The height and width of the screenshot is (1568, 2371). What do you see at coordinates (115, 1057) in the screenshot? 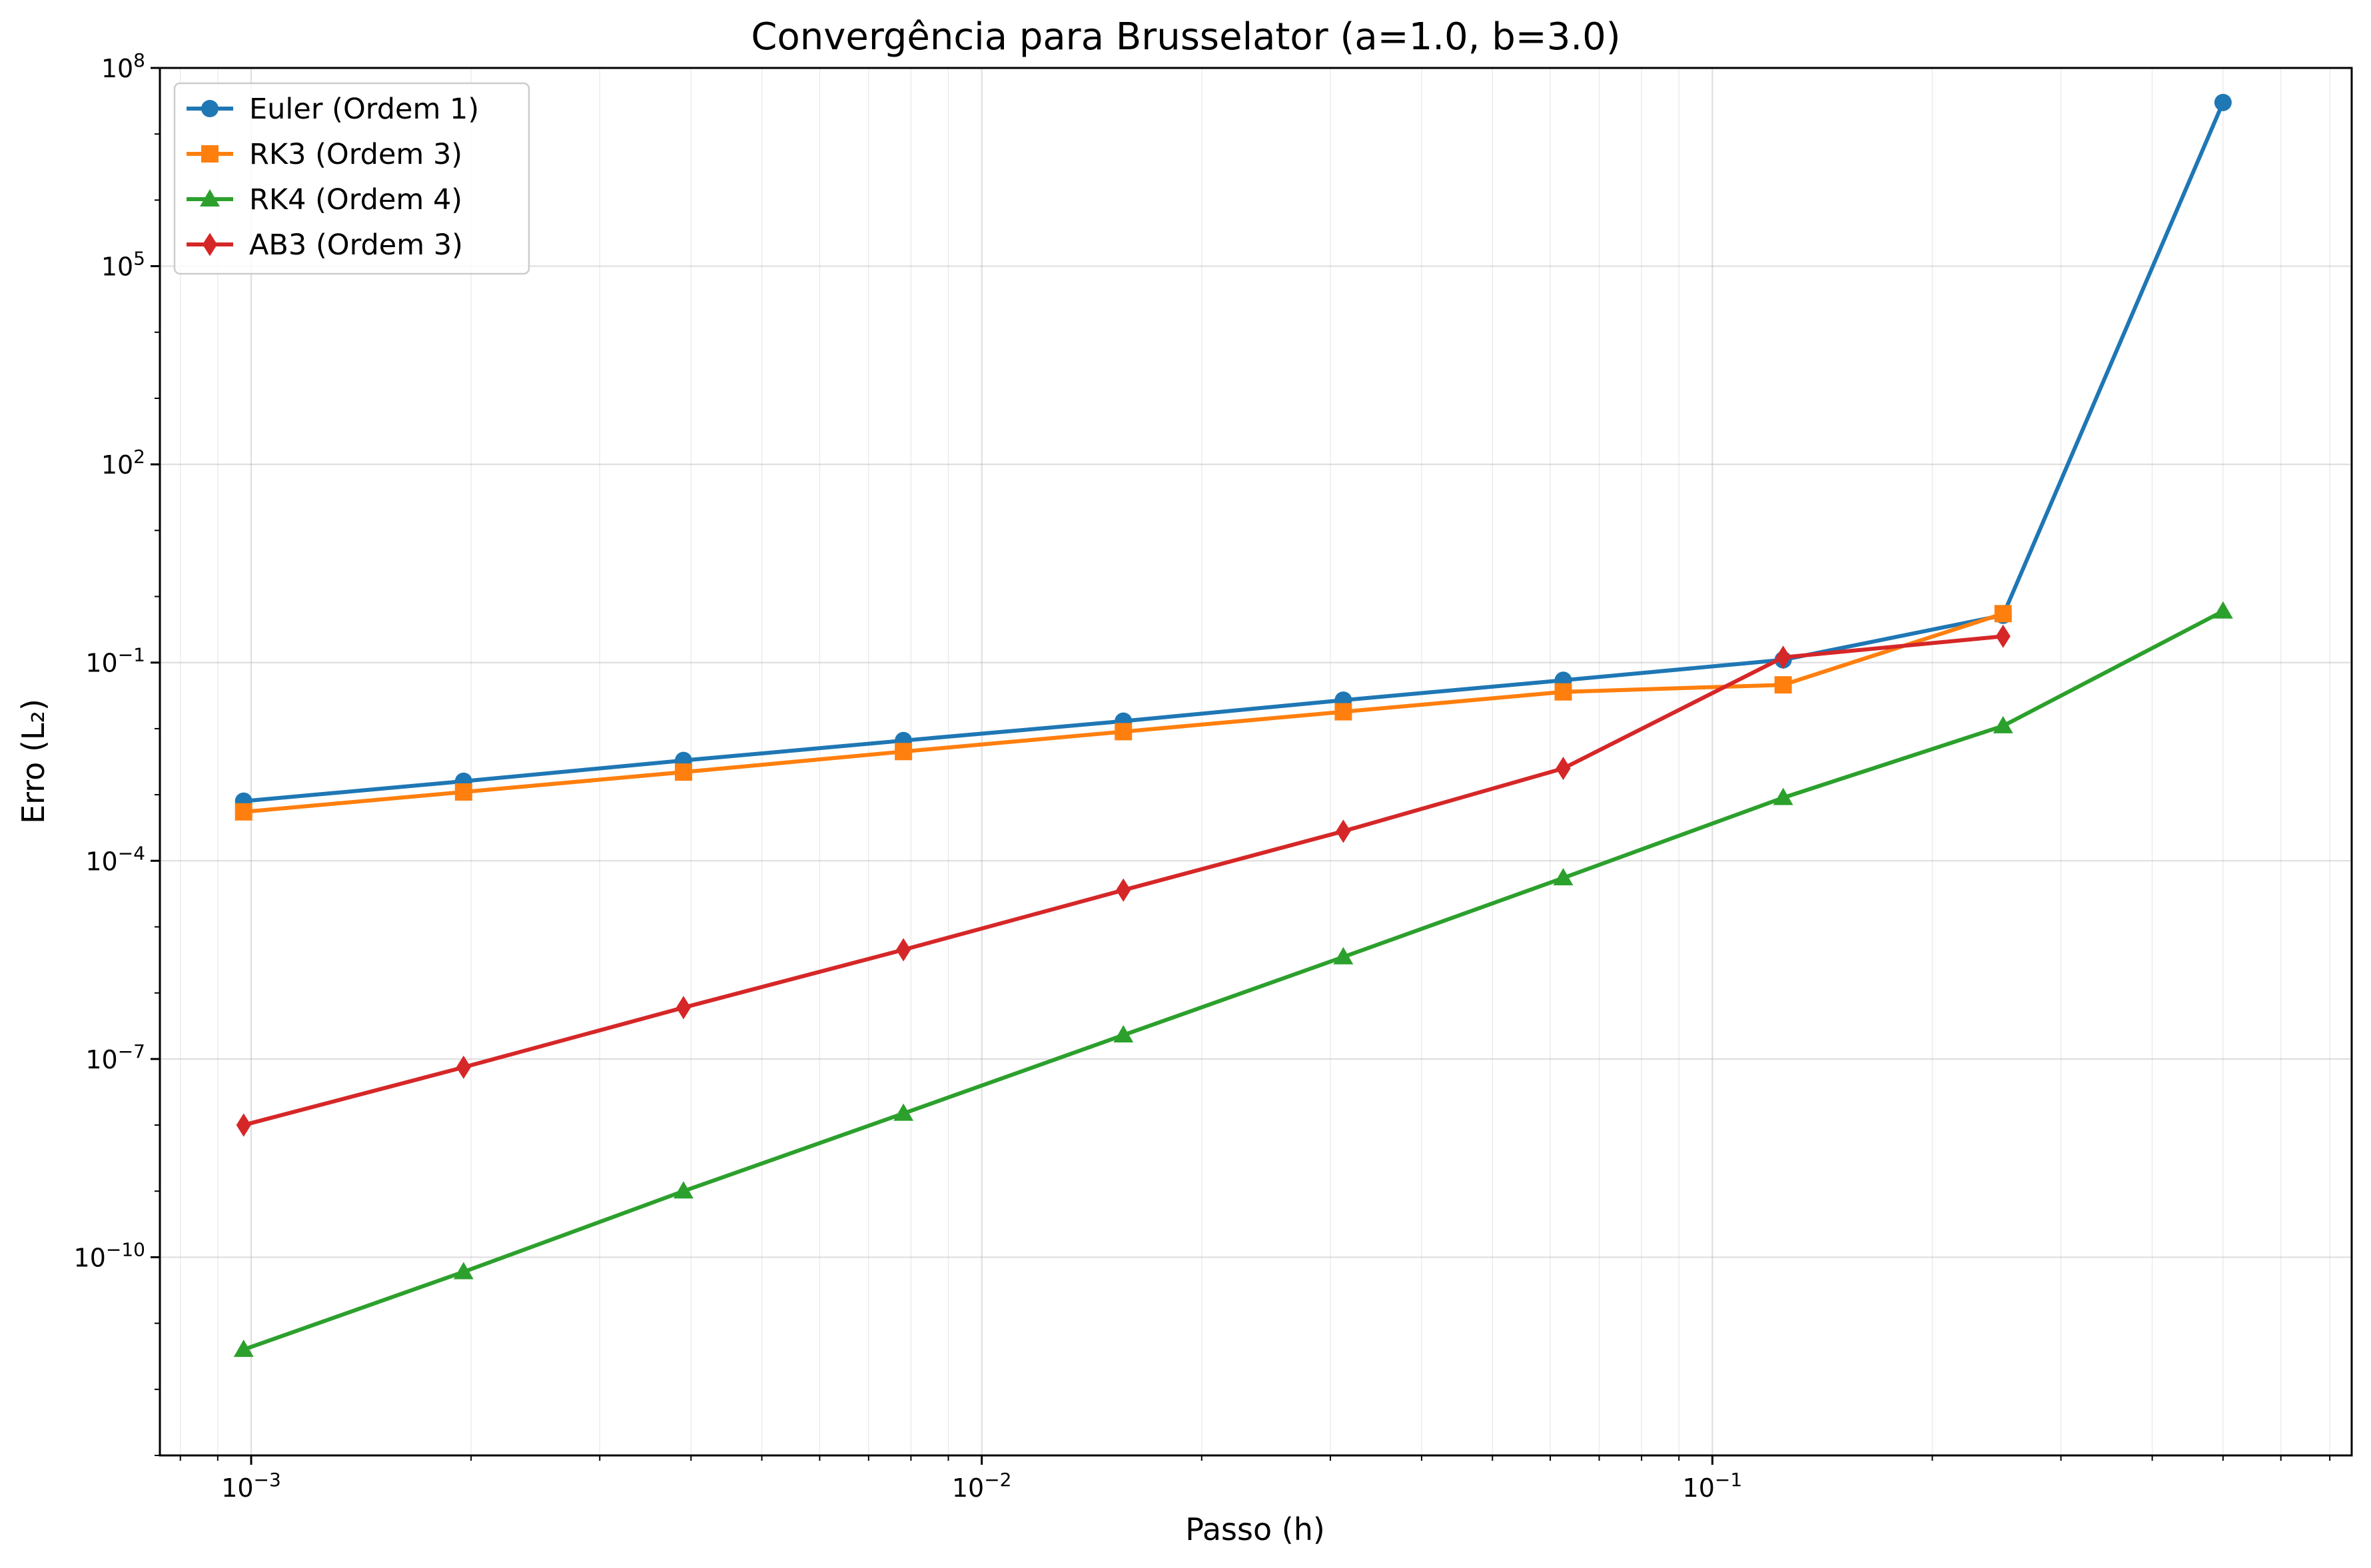
I see `y-tick-label: 10⁻⁷` at bounding box center [115, 1057].